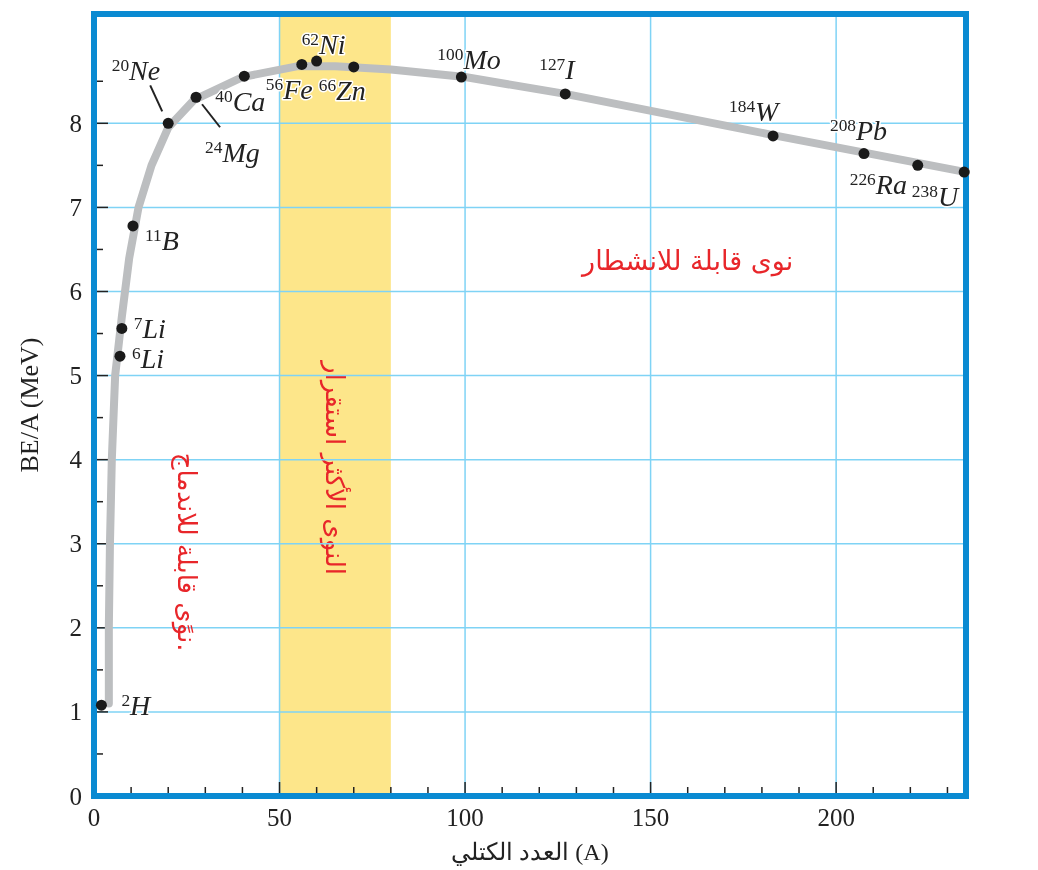 The height and width of the screenshot is (870, 1038). What do you see at coordinates (29, 405) in the screenshot?
I see `y-axis-title: BE/A (MeV)` at bounding box center [29, 405].